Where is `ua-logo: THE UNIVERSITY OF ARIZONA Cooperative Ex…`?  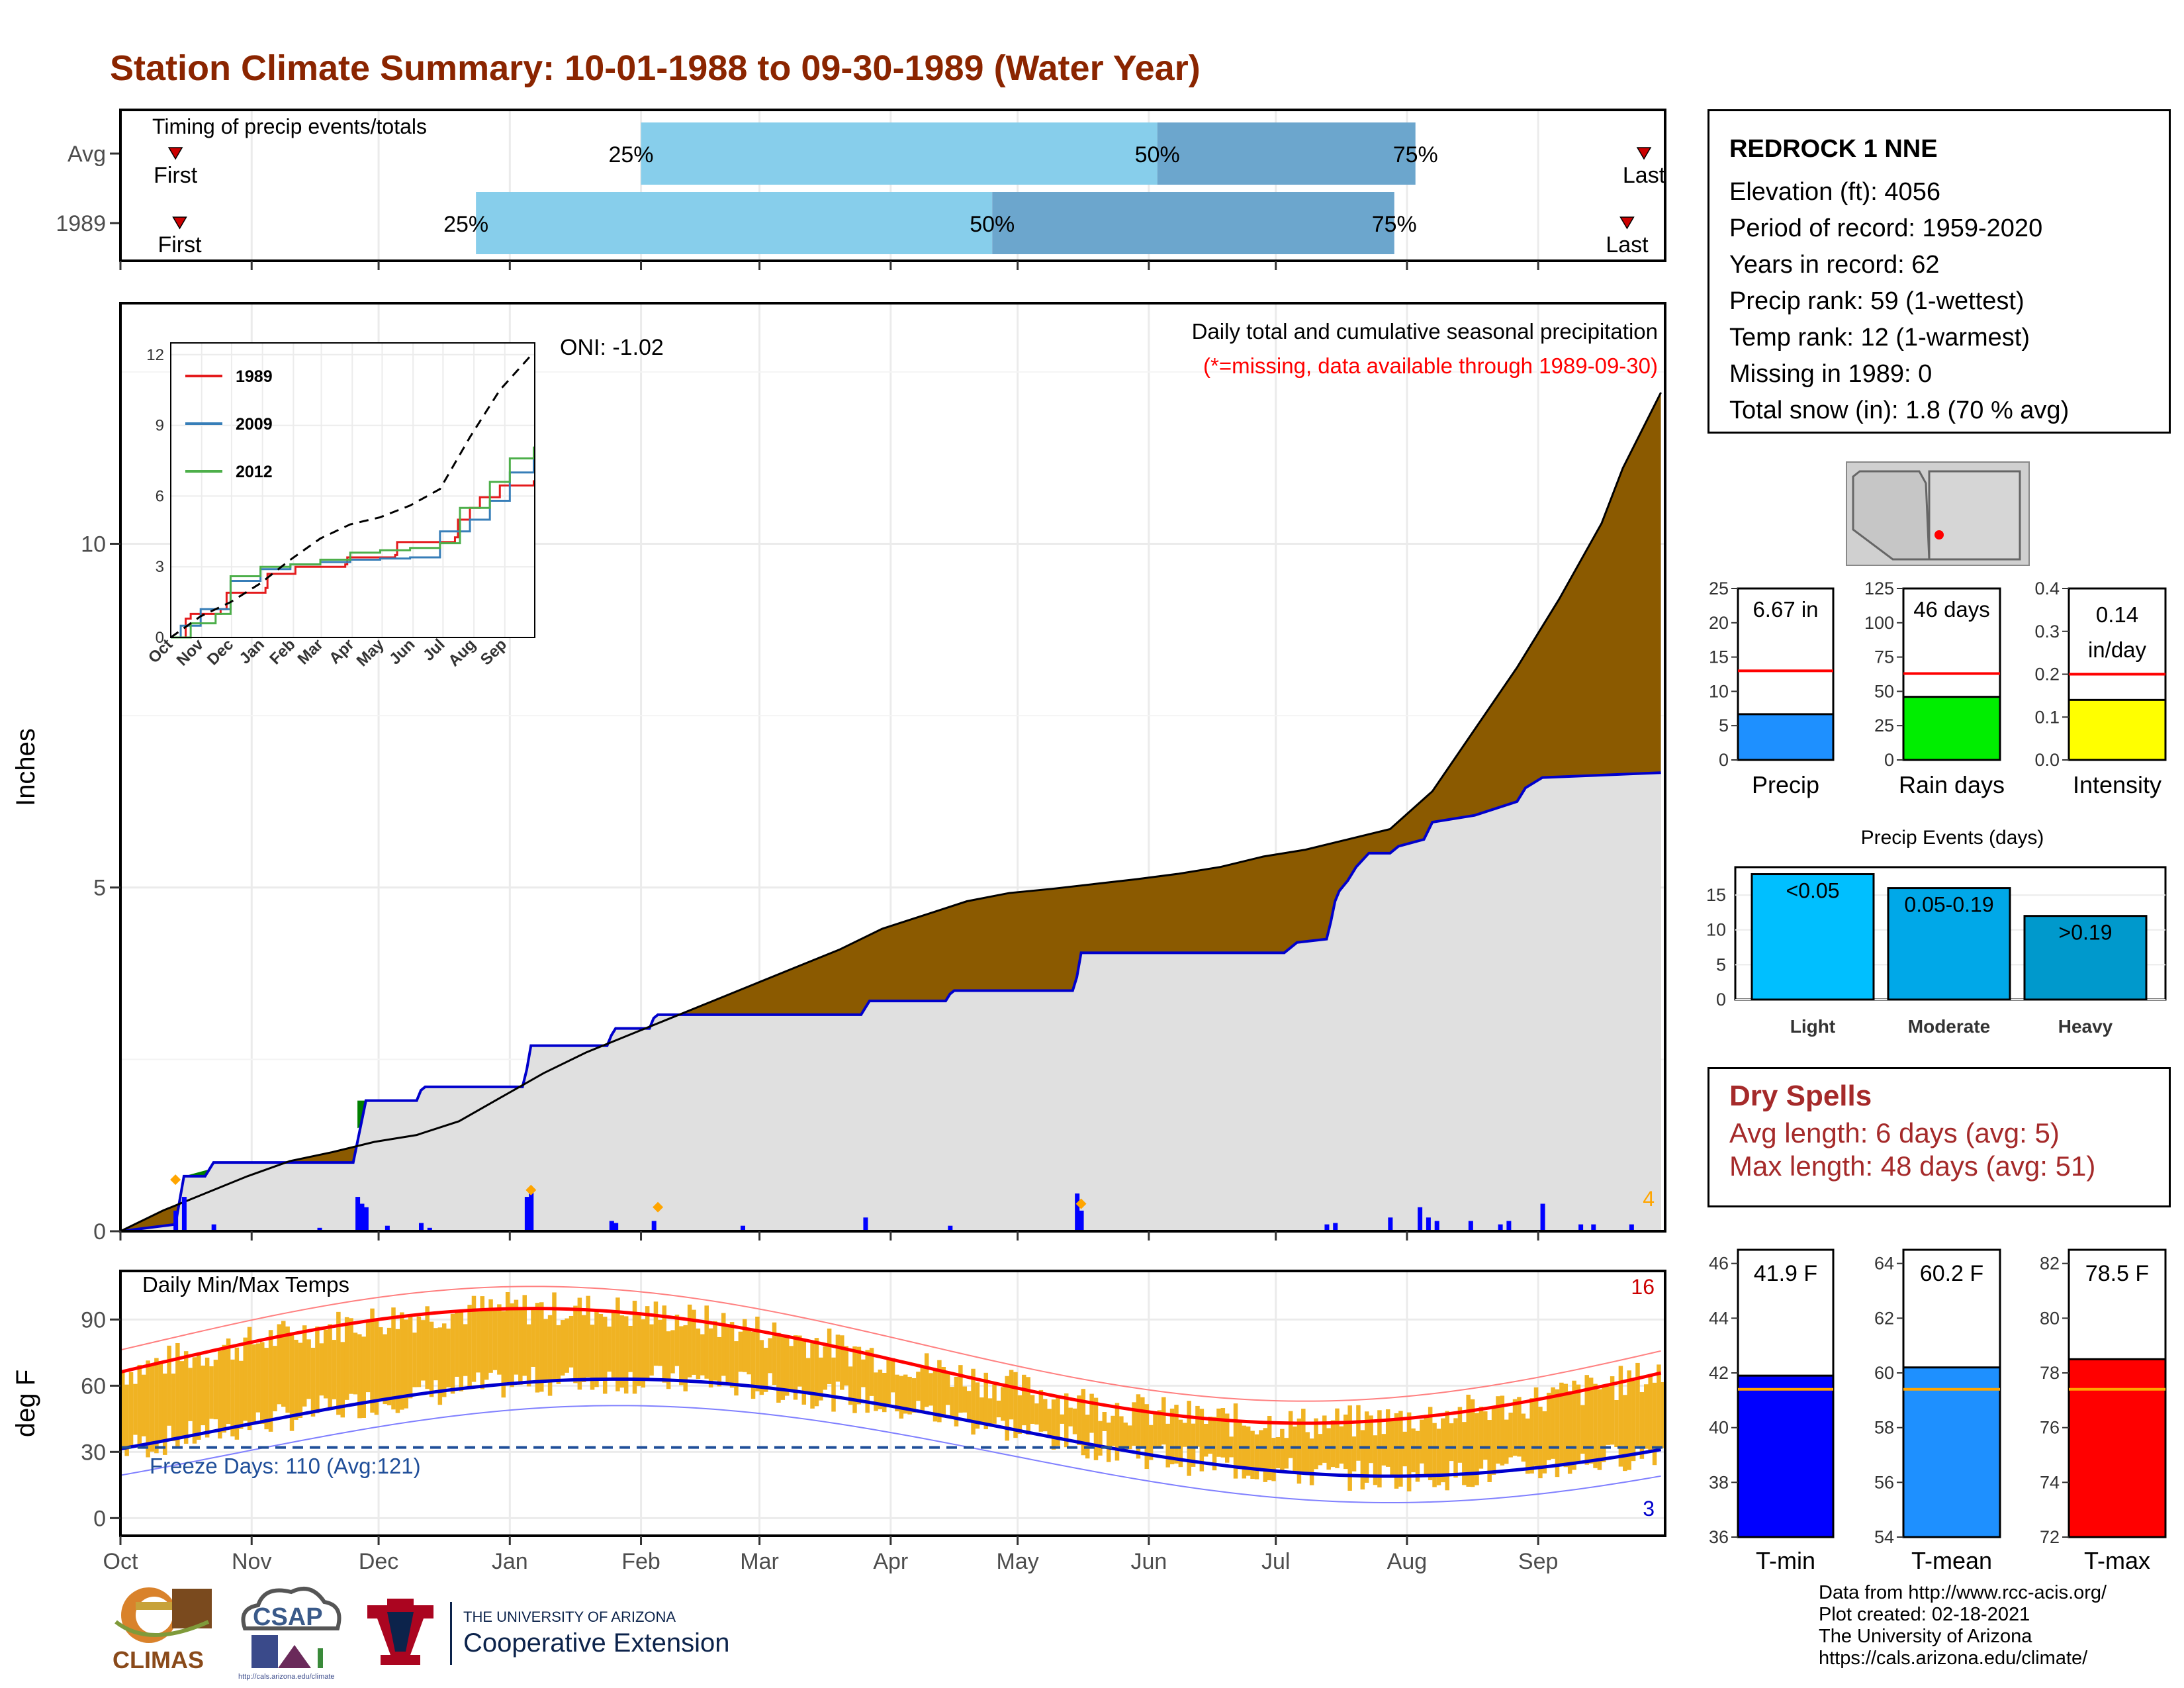
ua-logo: THE UNIVERSITY OF ARIZONA Cooperative Ex… is located at coordinates (548, 1632).